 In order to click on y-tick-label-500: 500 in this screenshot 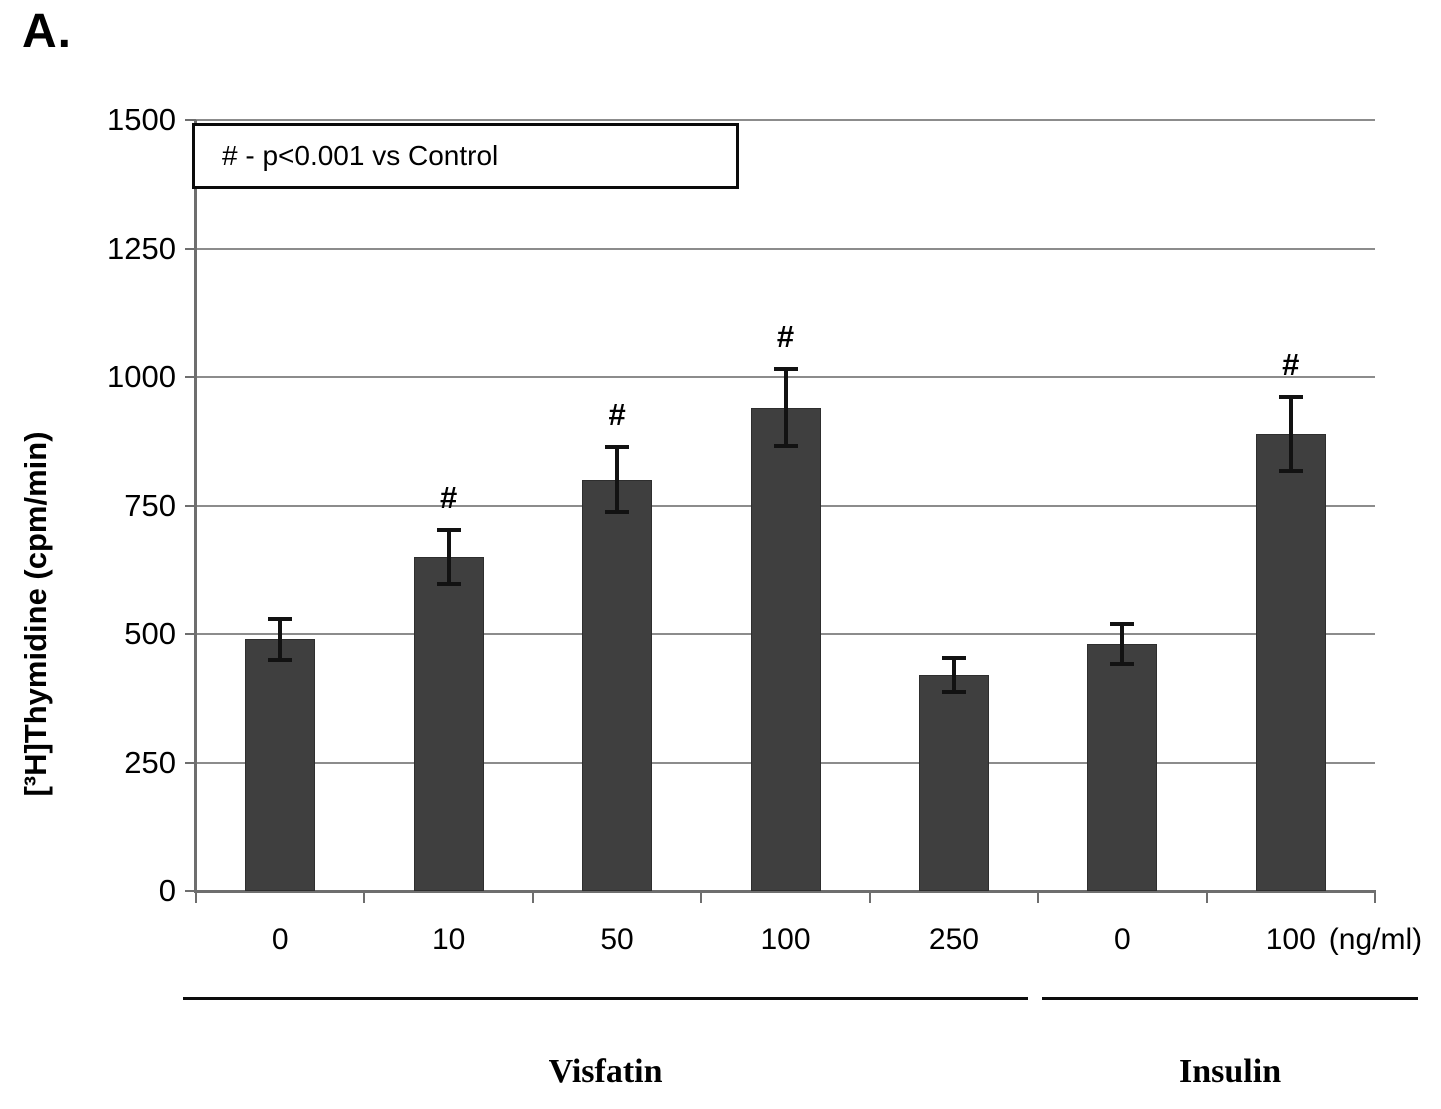, I will do `click(150, 633)`.